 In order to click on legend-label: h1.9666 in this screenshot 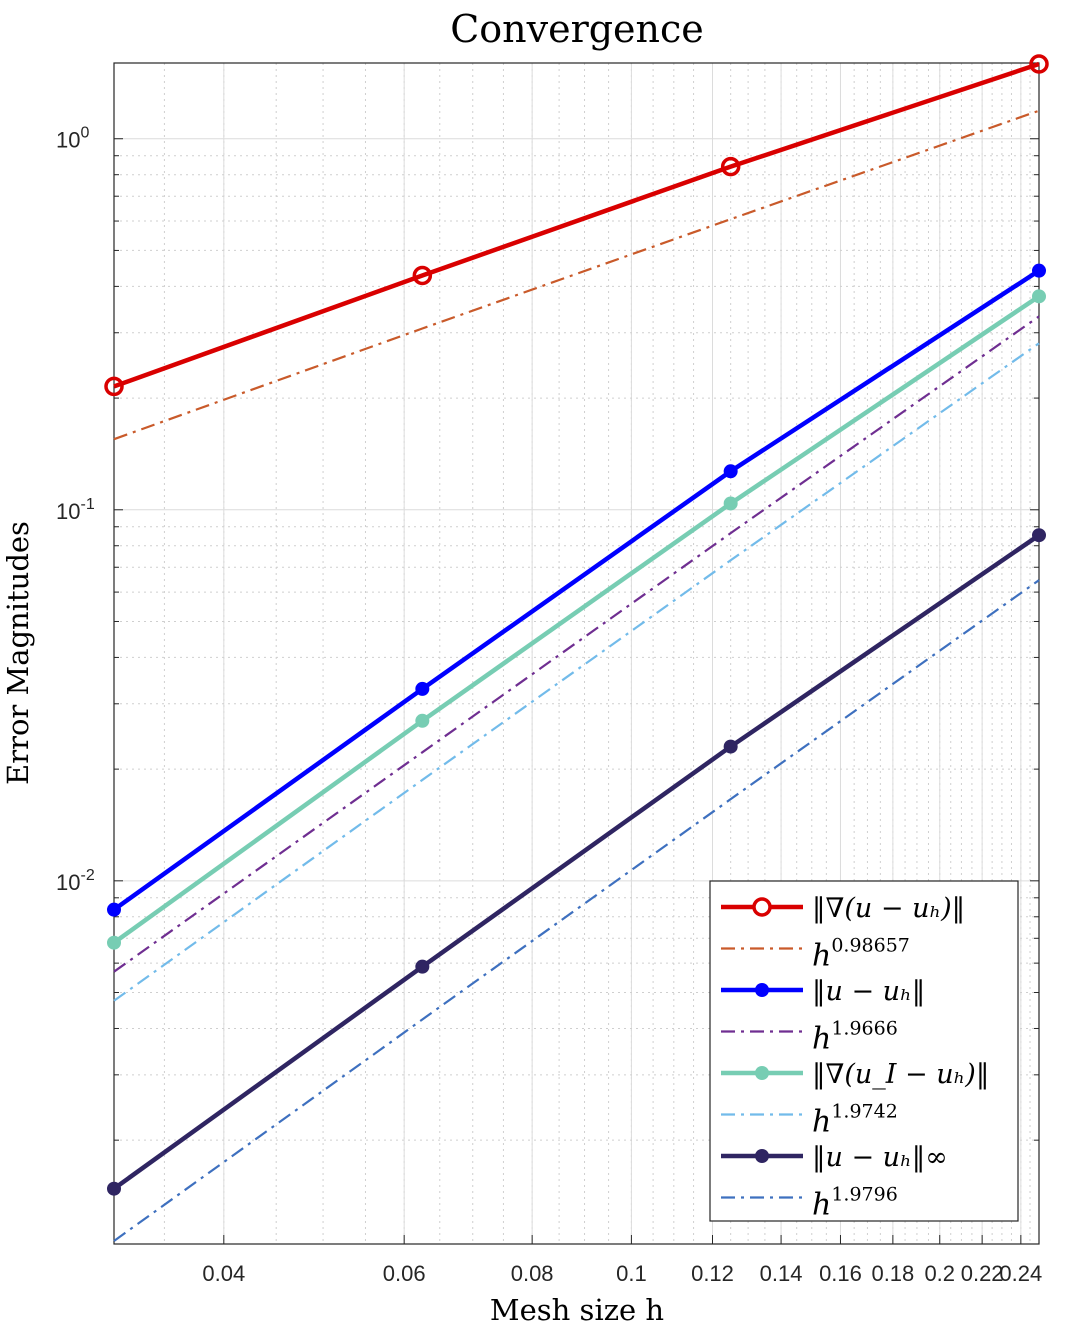, I will do `click(855, 1037)`.